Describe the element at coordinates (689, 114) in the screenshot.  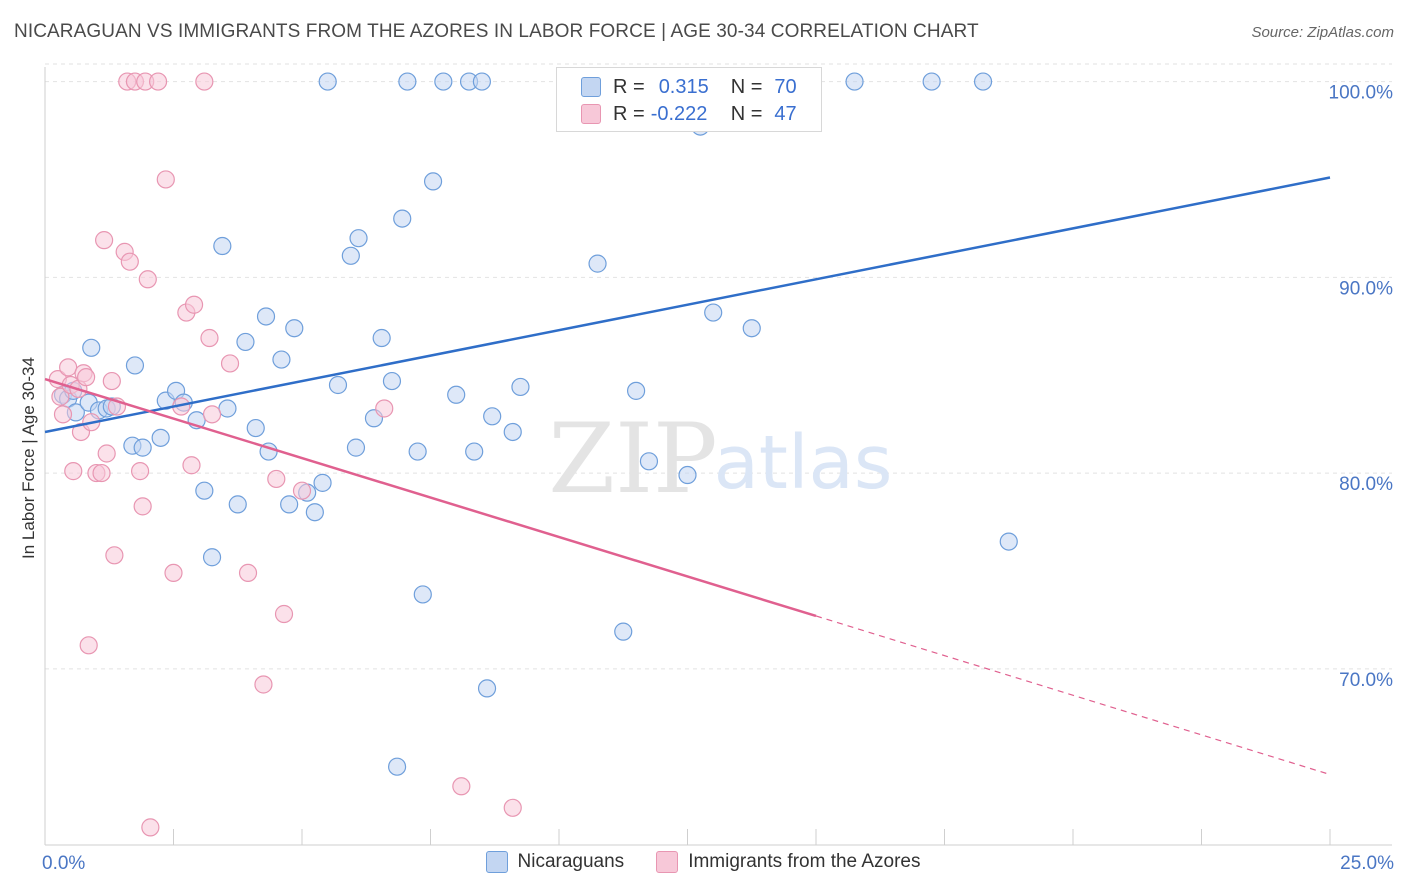
I see `legend-row-azores: R = -0.222 N = 47` at that location.